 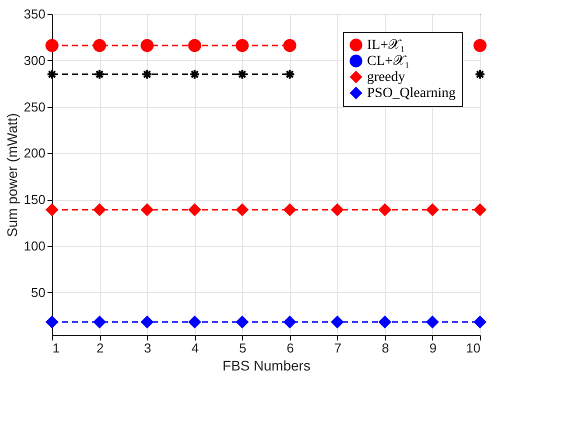 What do you see at coordinates (35, 14) in the screenshot?
I see `y-tick-label: 350` at bounding box center [35, 14].